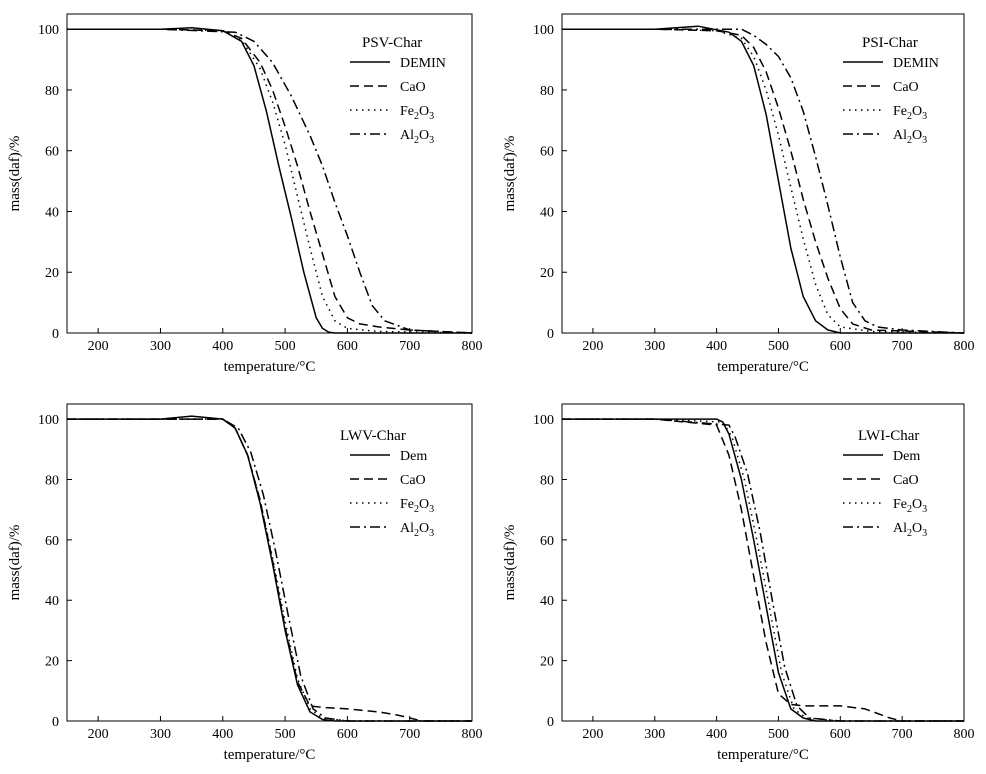 The width and height of the screenshot is (986, 774). What do you see at coordinates (888, 436) in the screenshot?
I see `chart-title: LWI-Char` at bounding box center [888, 436].